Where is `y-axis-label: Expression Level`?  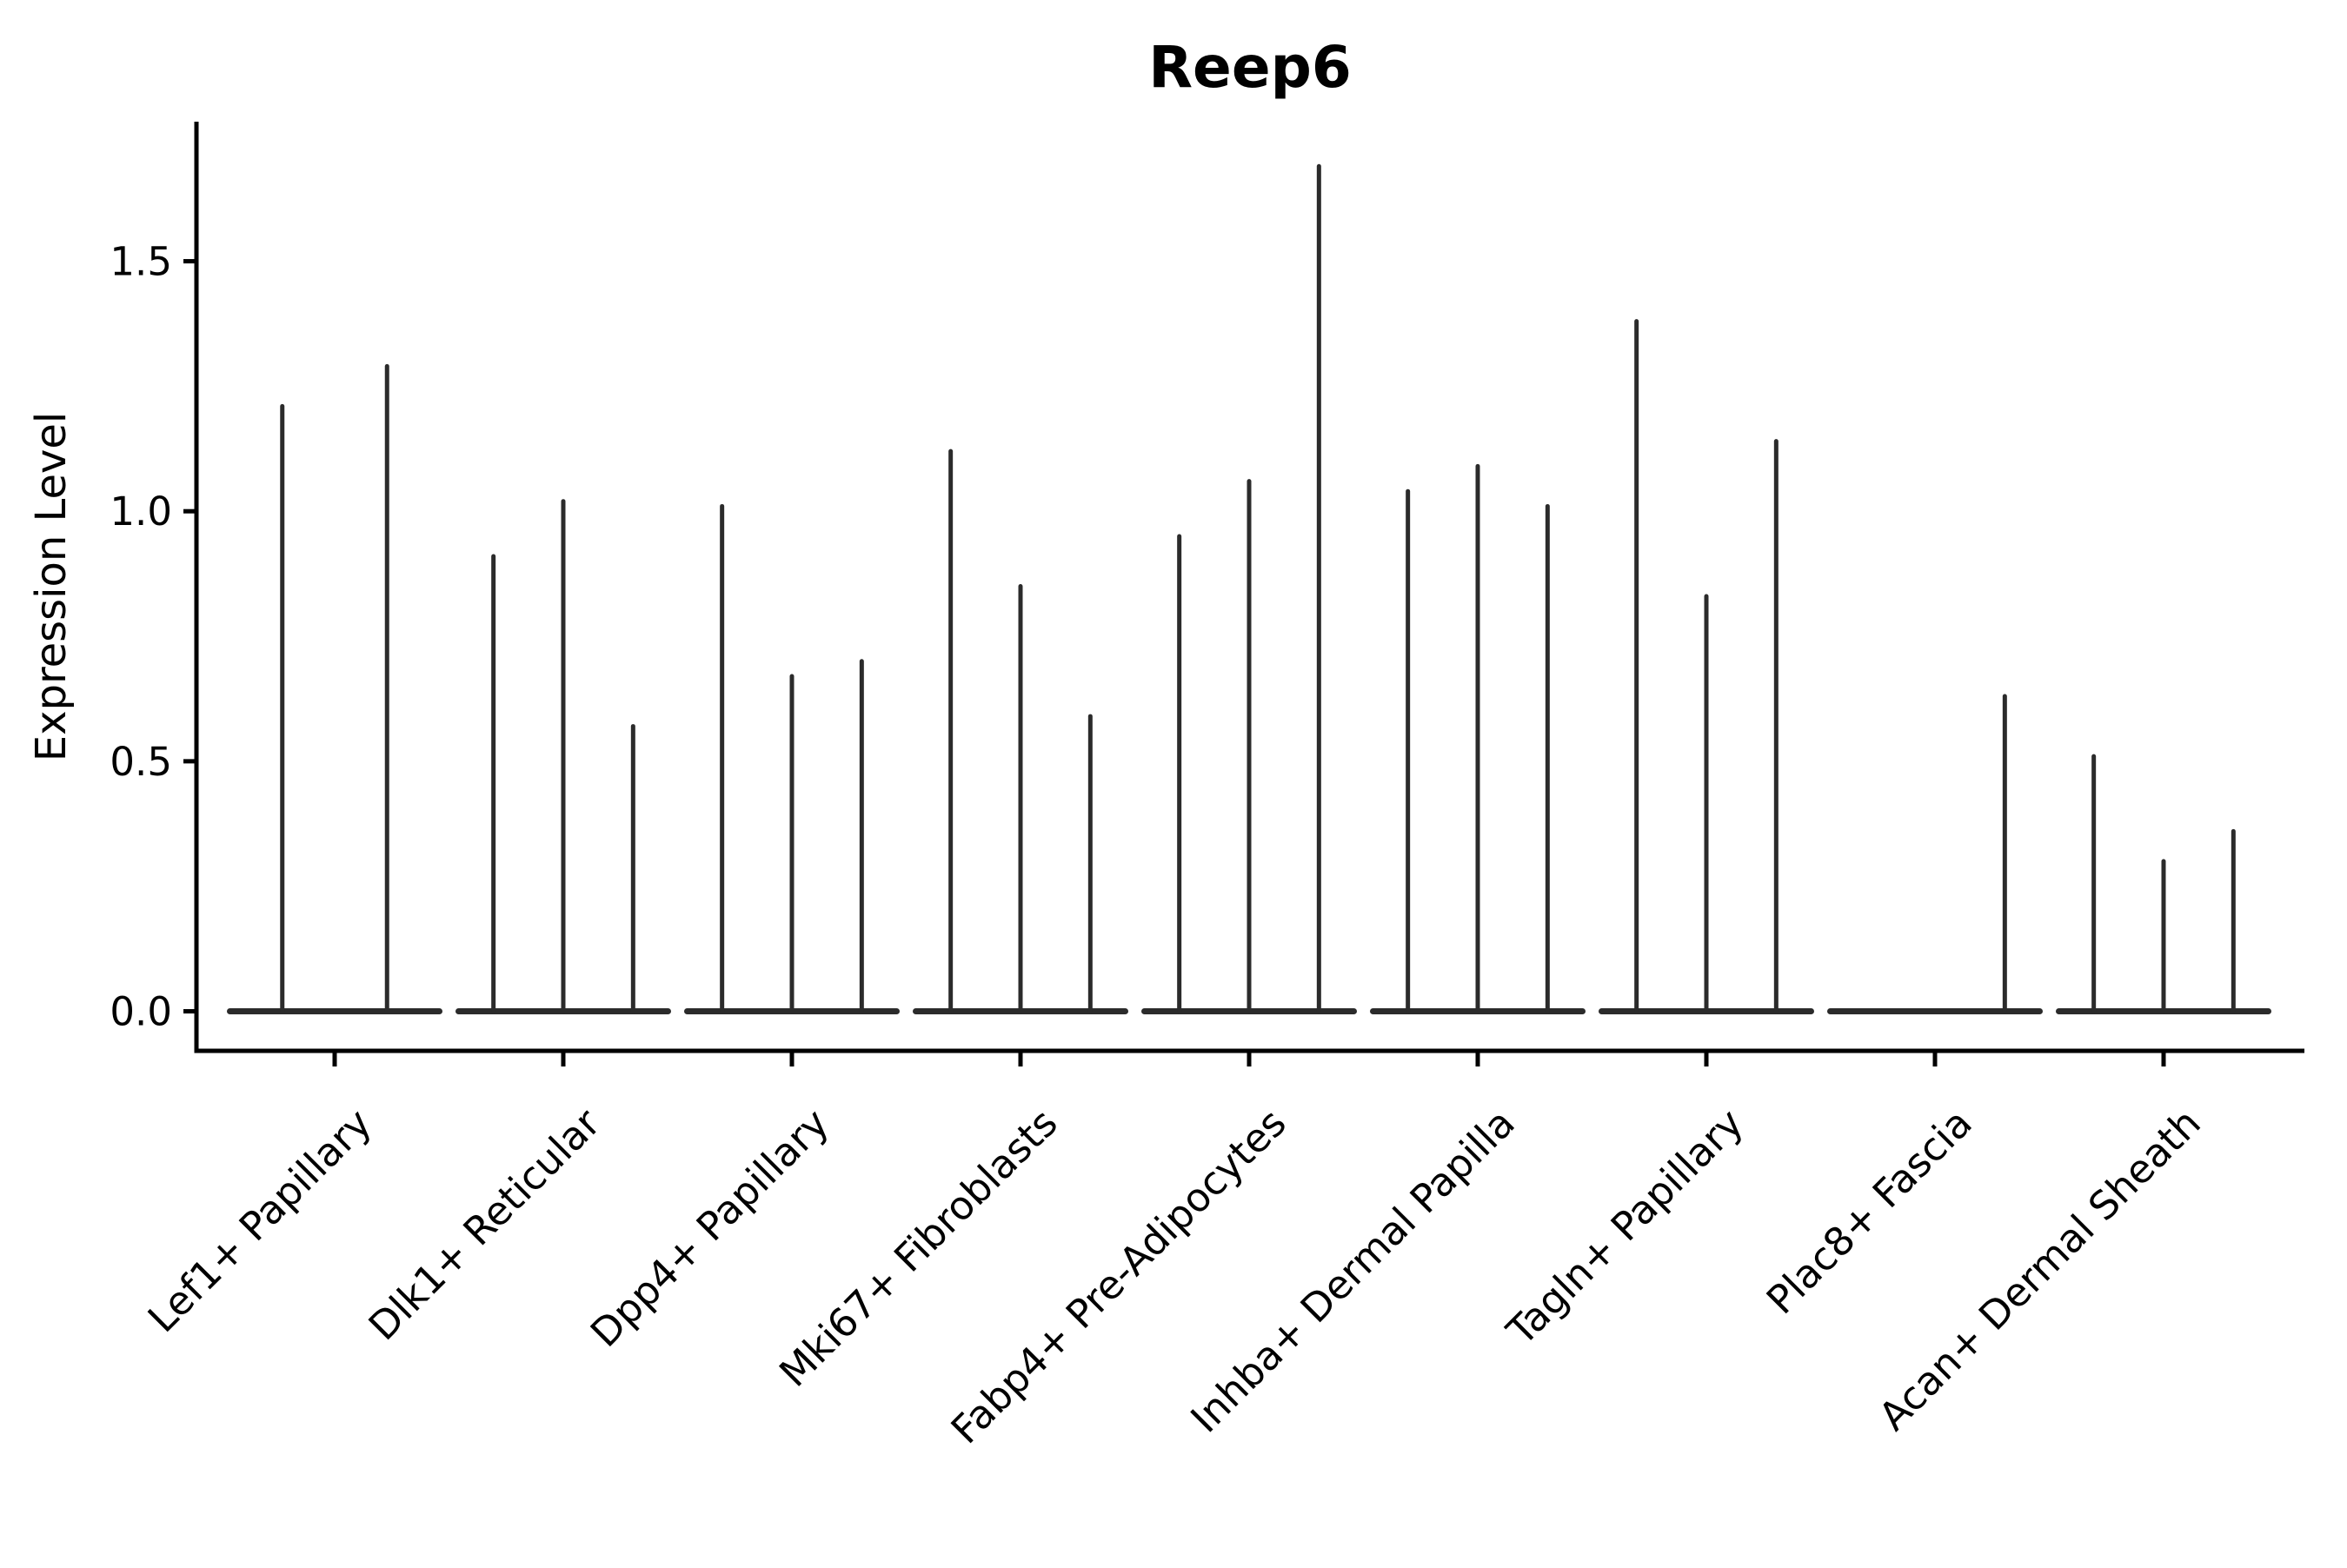 y-axis-label: Expression Level is located at coordinates (51, 587).